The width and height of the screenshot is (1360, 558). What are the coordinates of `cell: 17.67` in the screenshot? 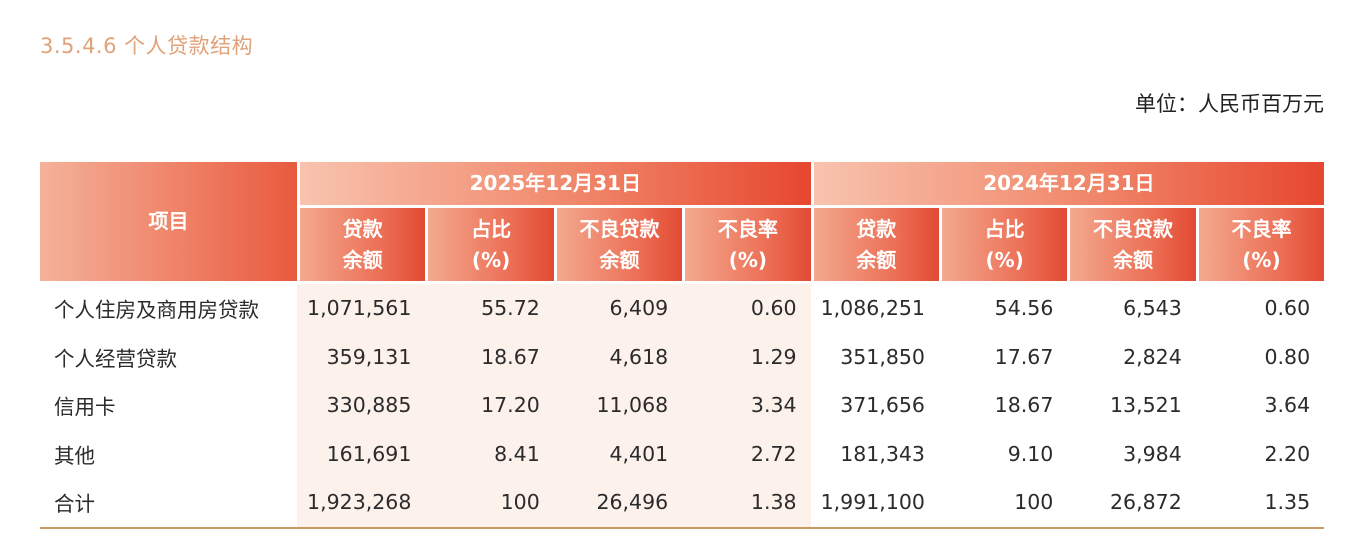 It's located at (1024, 356).